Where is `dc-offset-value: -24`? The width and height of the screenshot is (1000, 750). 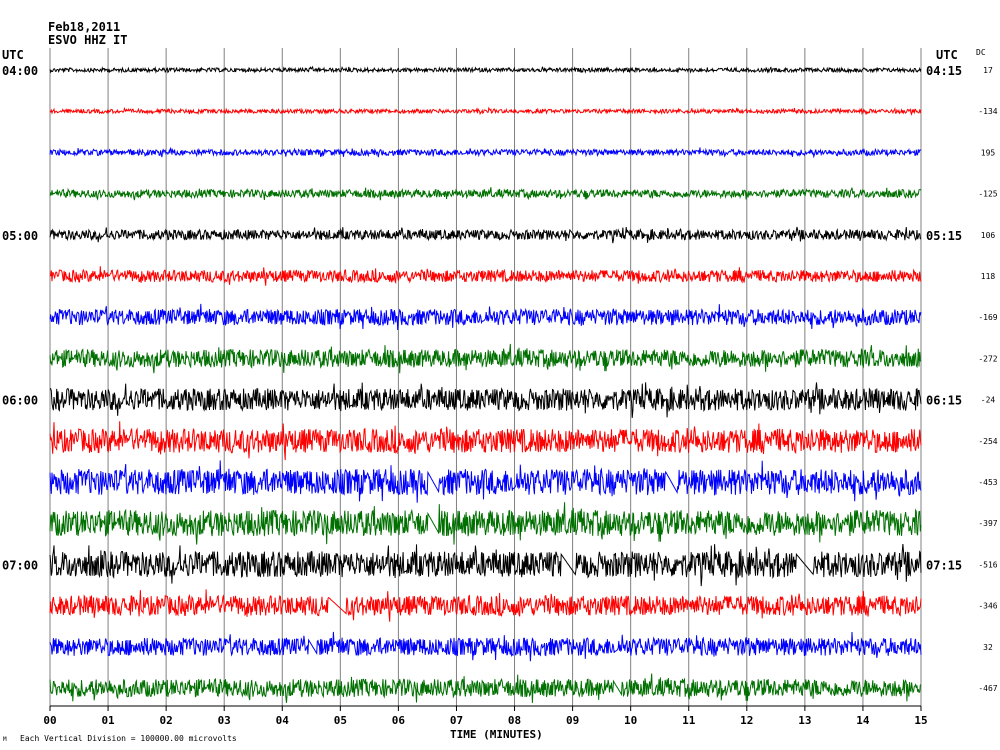 dc-offset-value: -24 is located at coordinates (988, 400).